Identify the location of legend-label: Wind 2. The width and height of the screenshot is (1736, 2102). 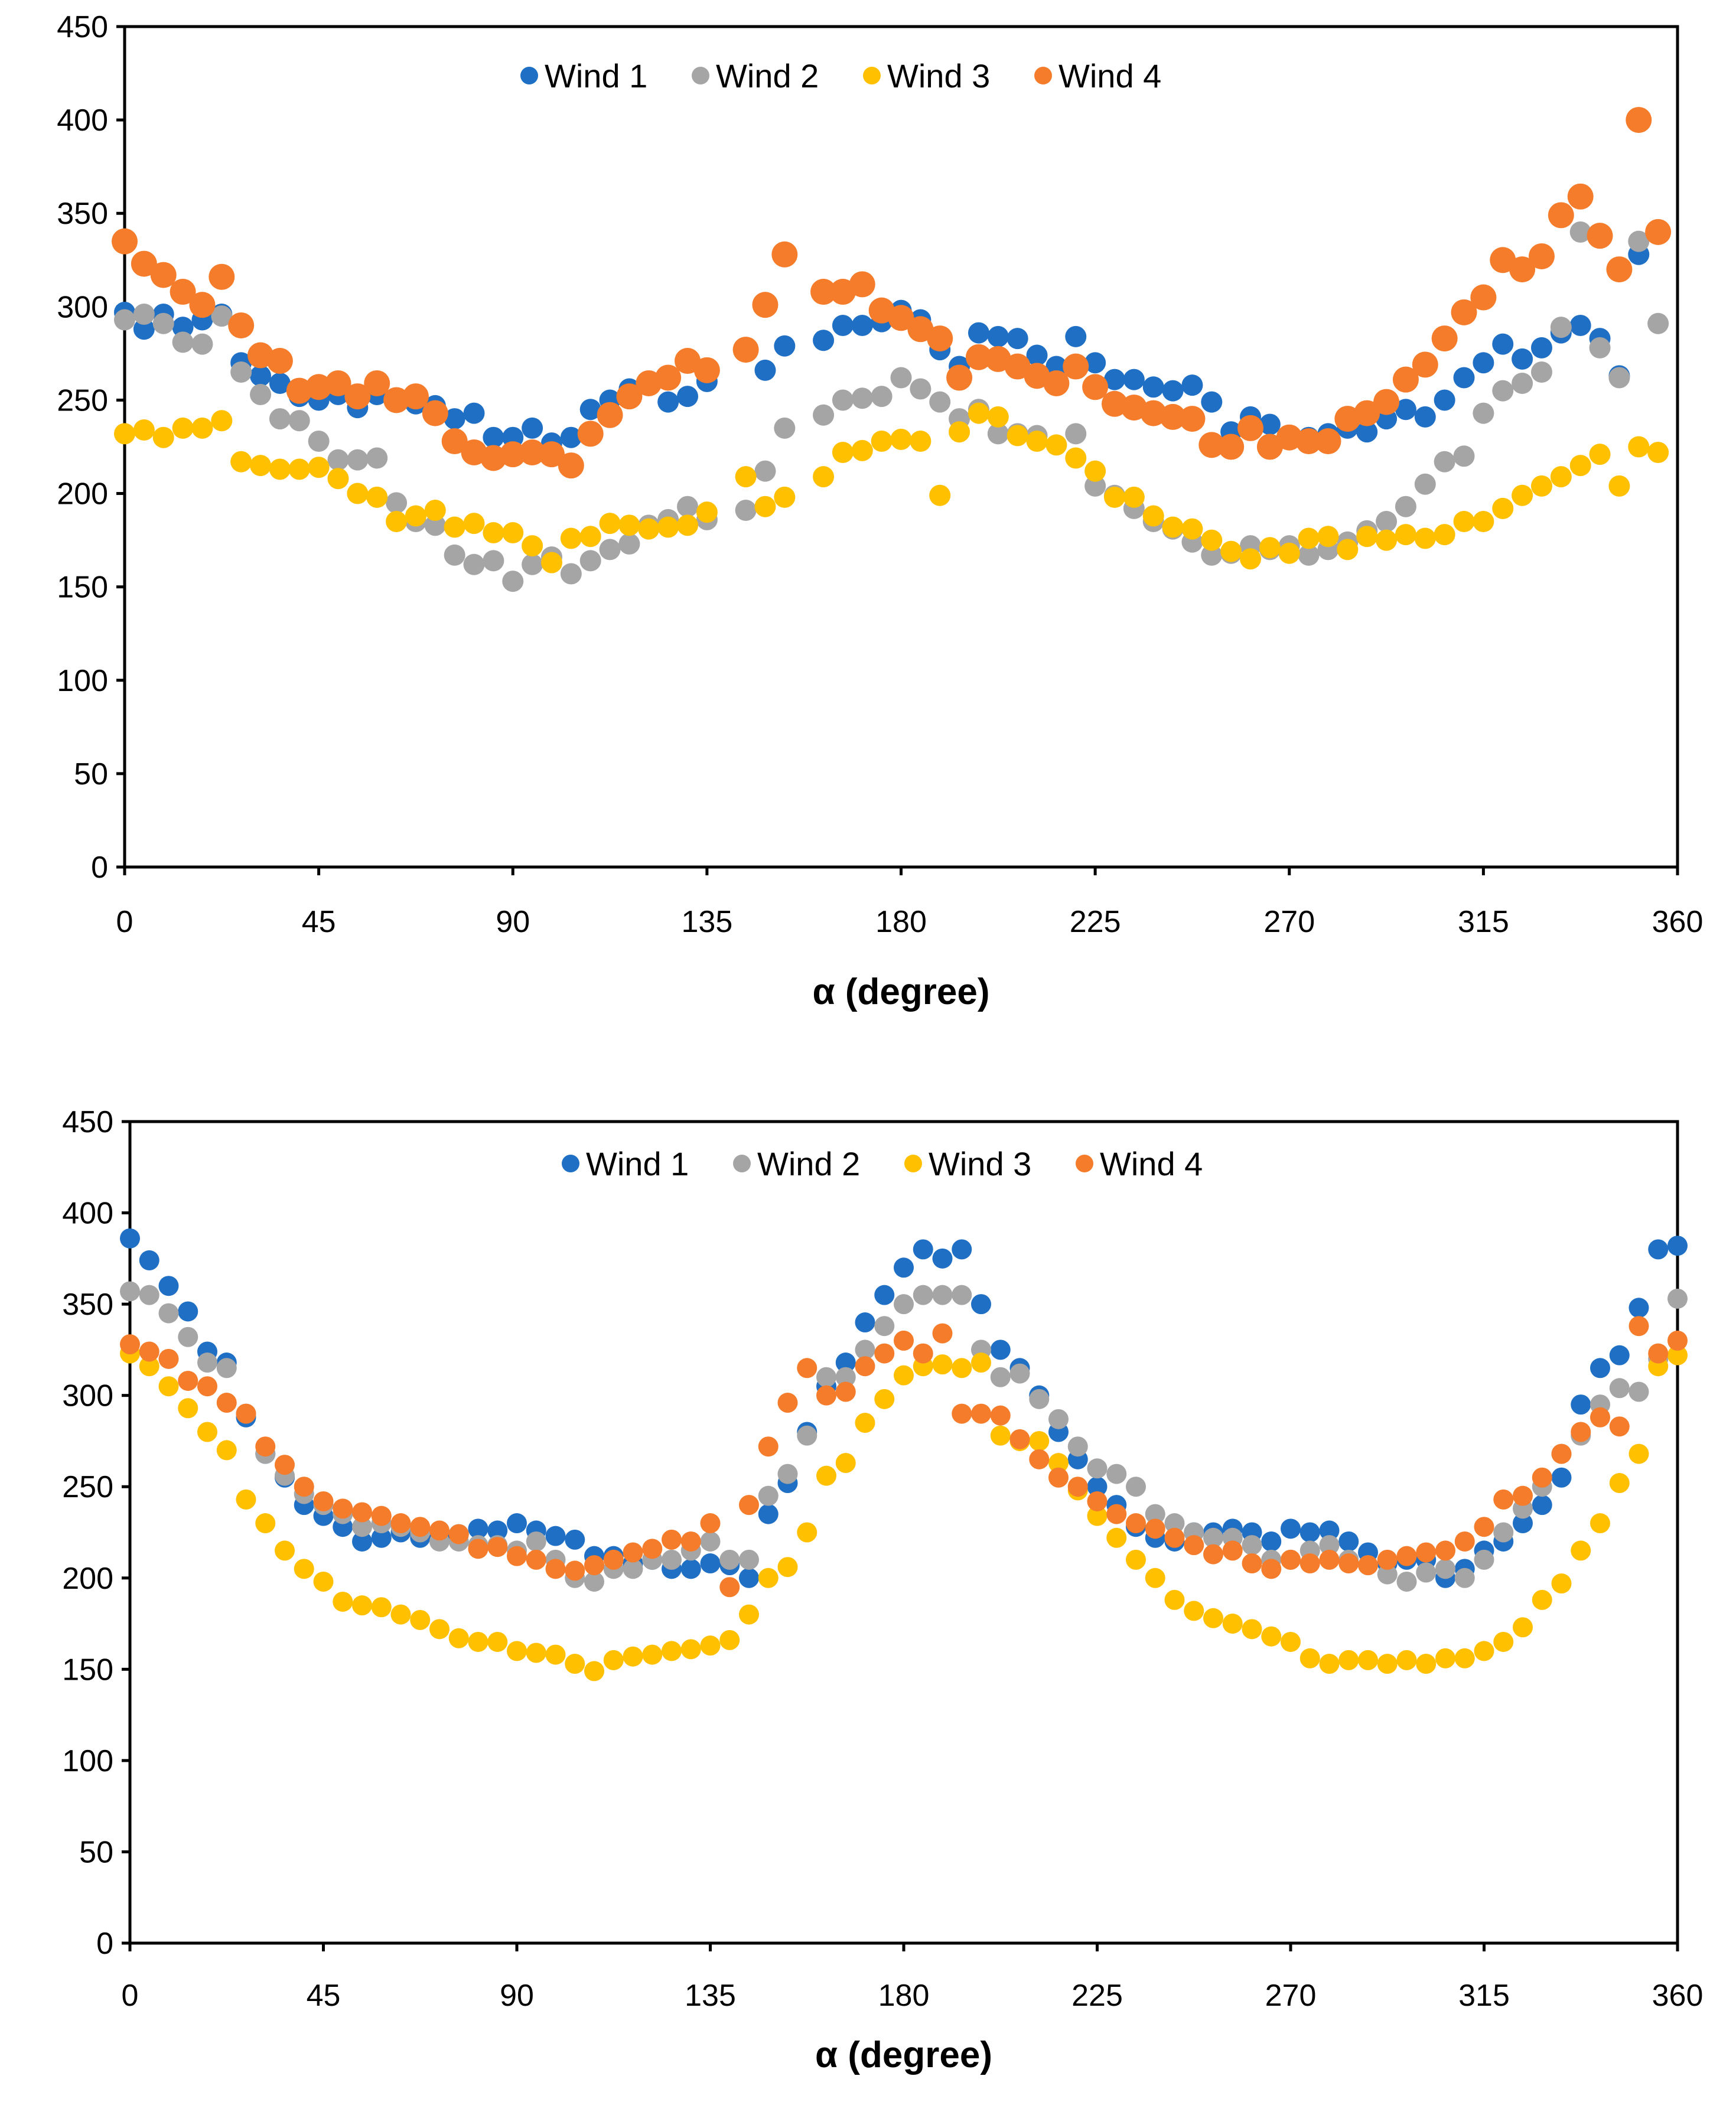
(809, 1163).